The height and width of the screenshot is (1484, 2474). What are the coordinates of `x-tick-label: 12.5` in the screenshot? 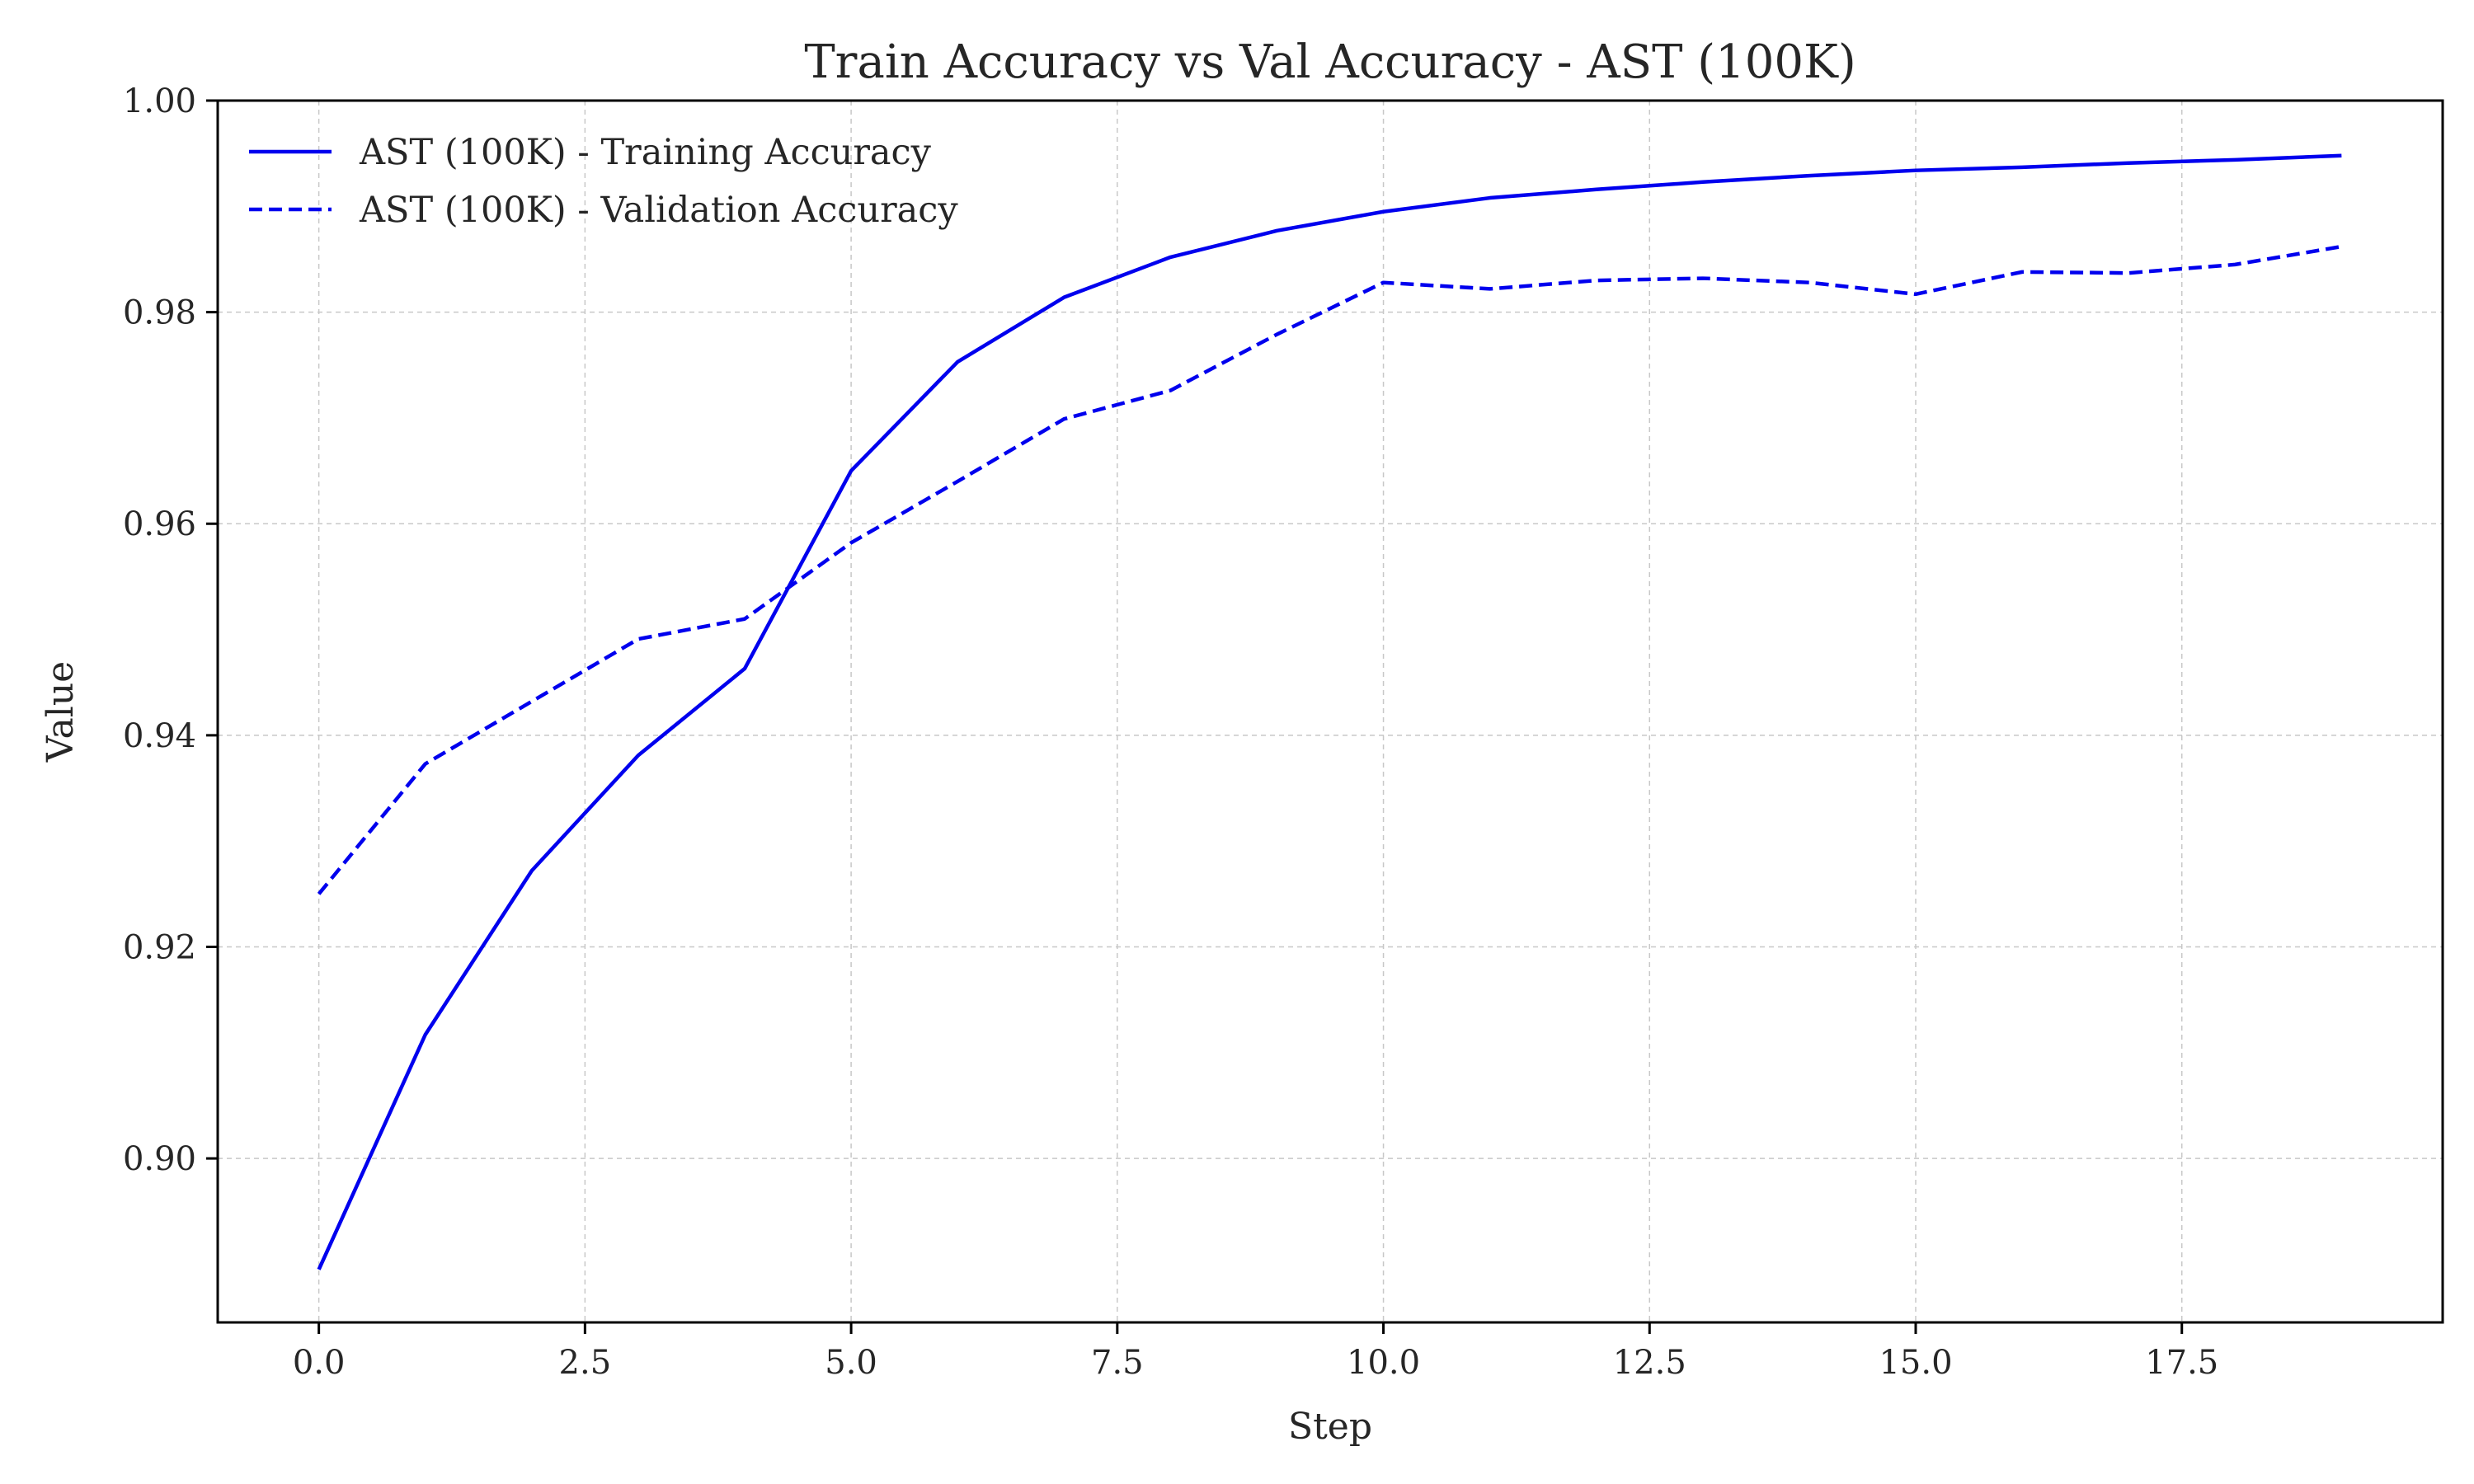 It's located at (1649, 1363).